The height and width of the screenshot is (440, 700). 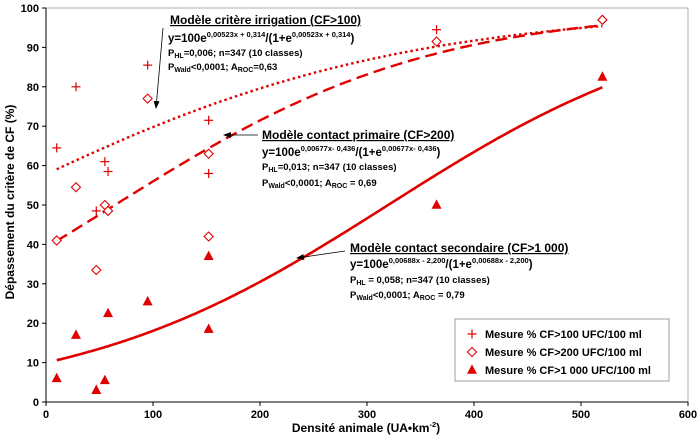 What do you see at coordinates (568, 371) in the screenshot?
I see `legend-label-cf1000: Mesure % CF>1 000 UFC/100 ml` at bounding box center [568, 371].